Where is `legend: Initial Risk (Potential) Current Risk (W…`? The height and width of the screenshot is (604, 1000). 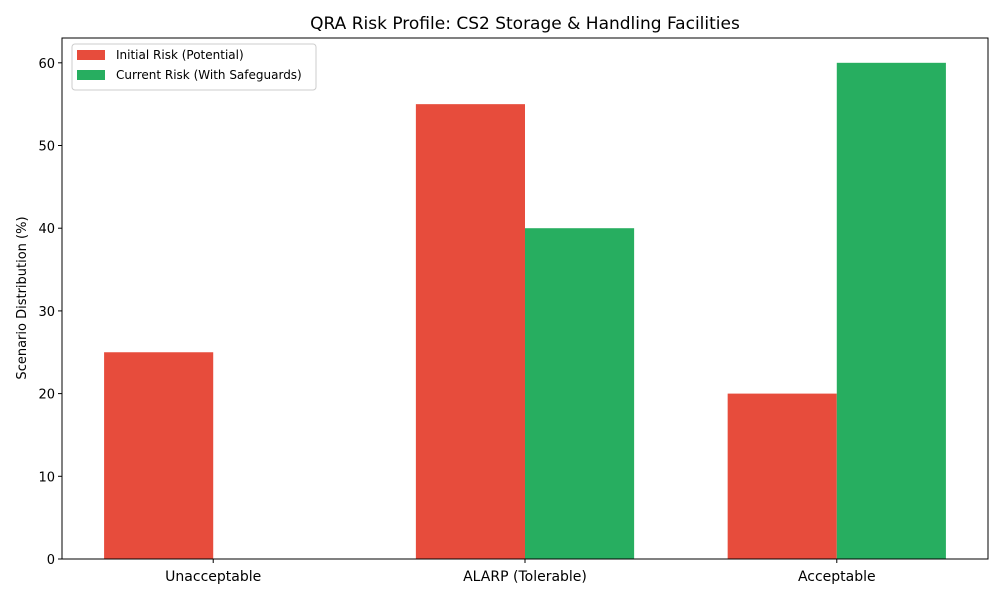 legend: Initial Risk (Potential) Current Risk (W… is located at coordinates (194, 67).